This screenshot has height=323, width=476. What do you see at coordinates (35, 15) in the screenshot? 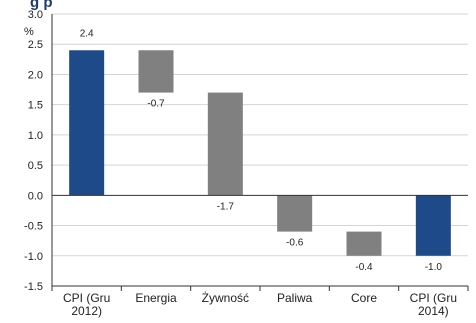
I see `y-tick-label: 3.0` at bounding box center [35, 15].